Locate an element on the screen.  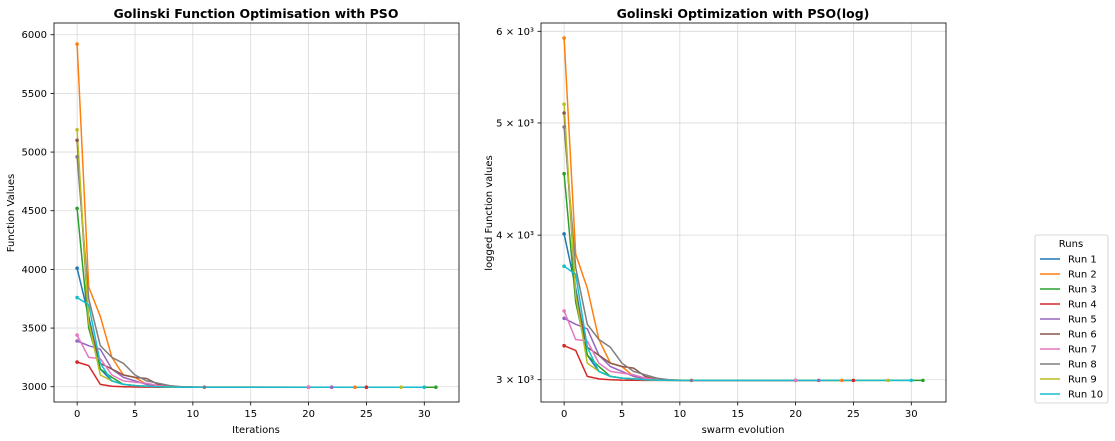
legend-label: Run 2 is located at coordinates (1082, 275).